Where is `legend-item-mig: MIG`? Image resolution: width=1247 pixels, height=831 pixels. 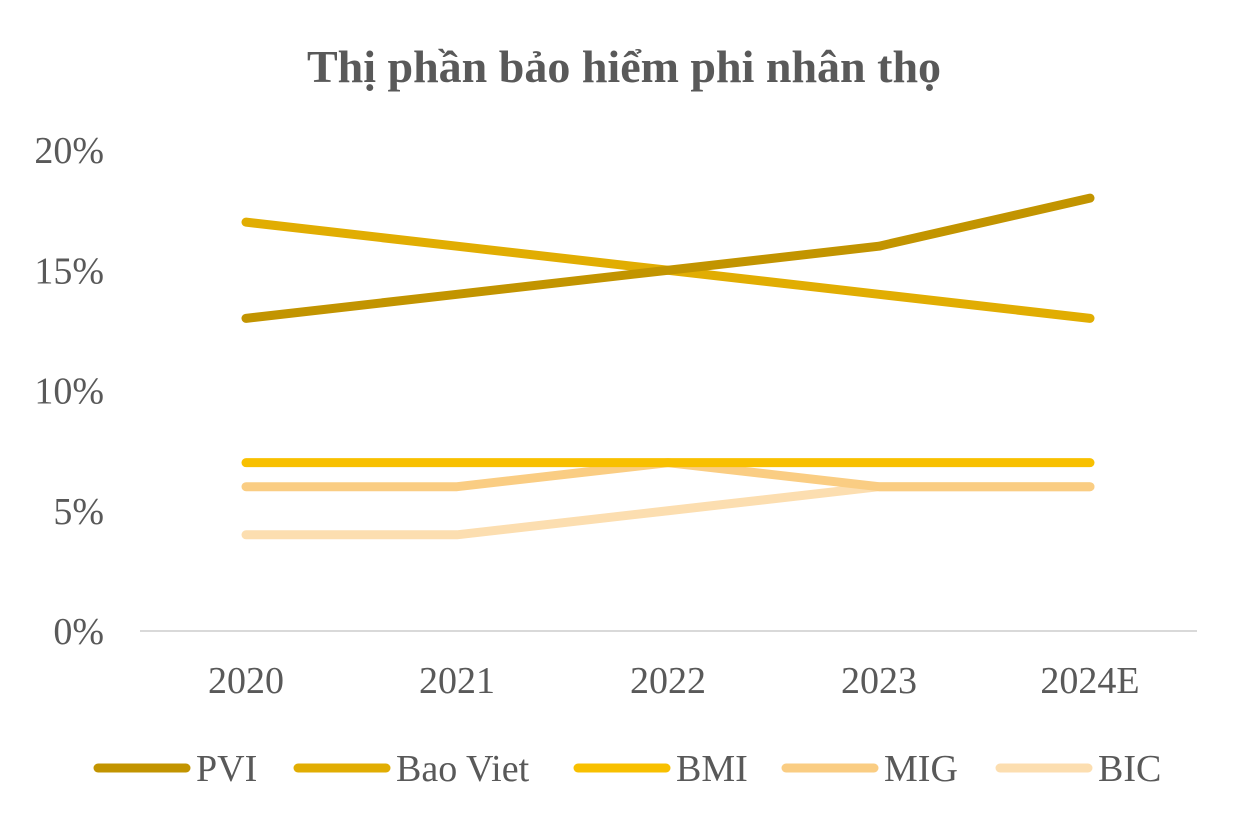 legend-item-mig: MIG is located at coordinates (869, 769).